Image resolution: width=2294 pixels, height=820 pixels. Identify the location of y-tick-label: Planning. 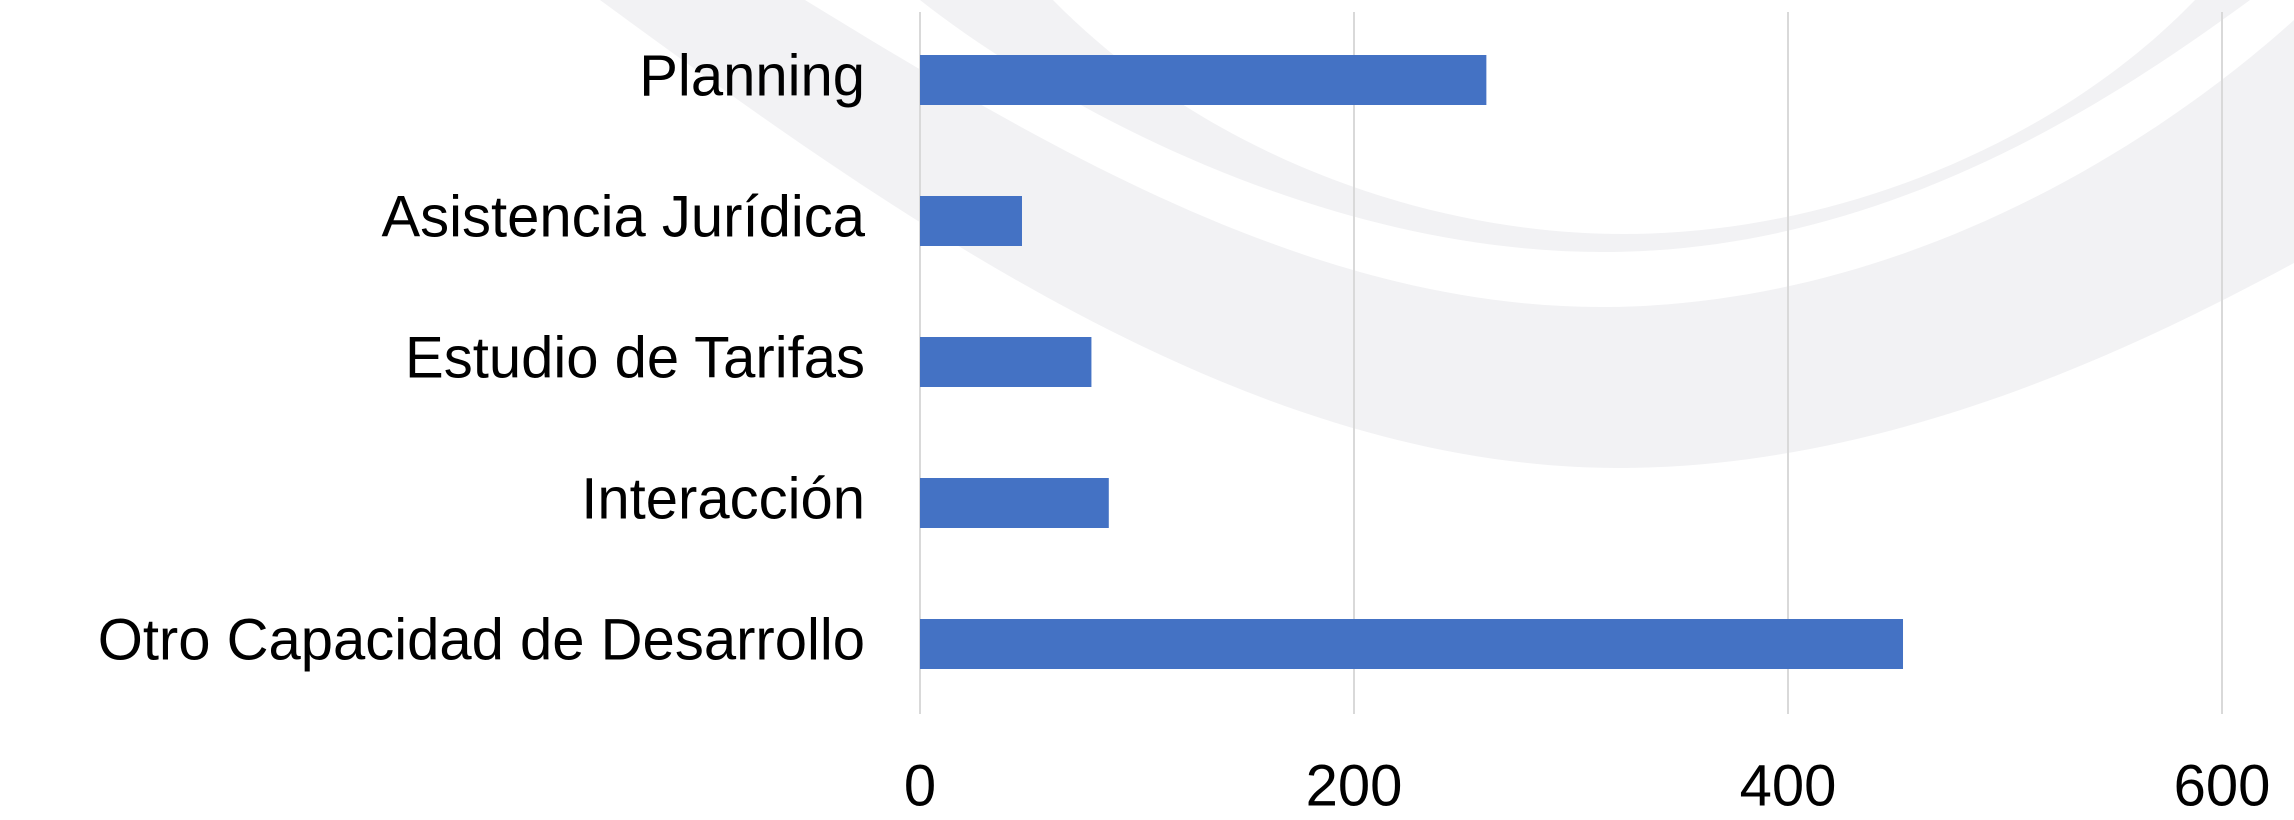
(752, 75).